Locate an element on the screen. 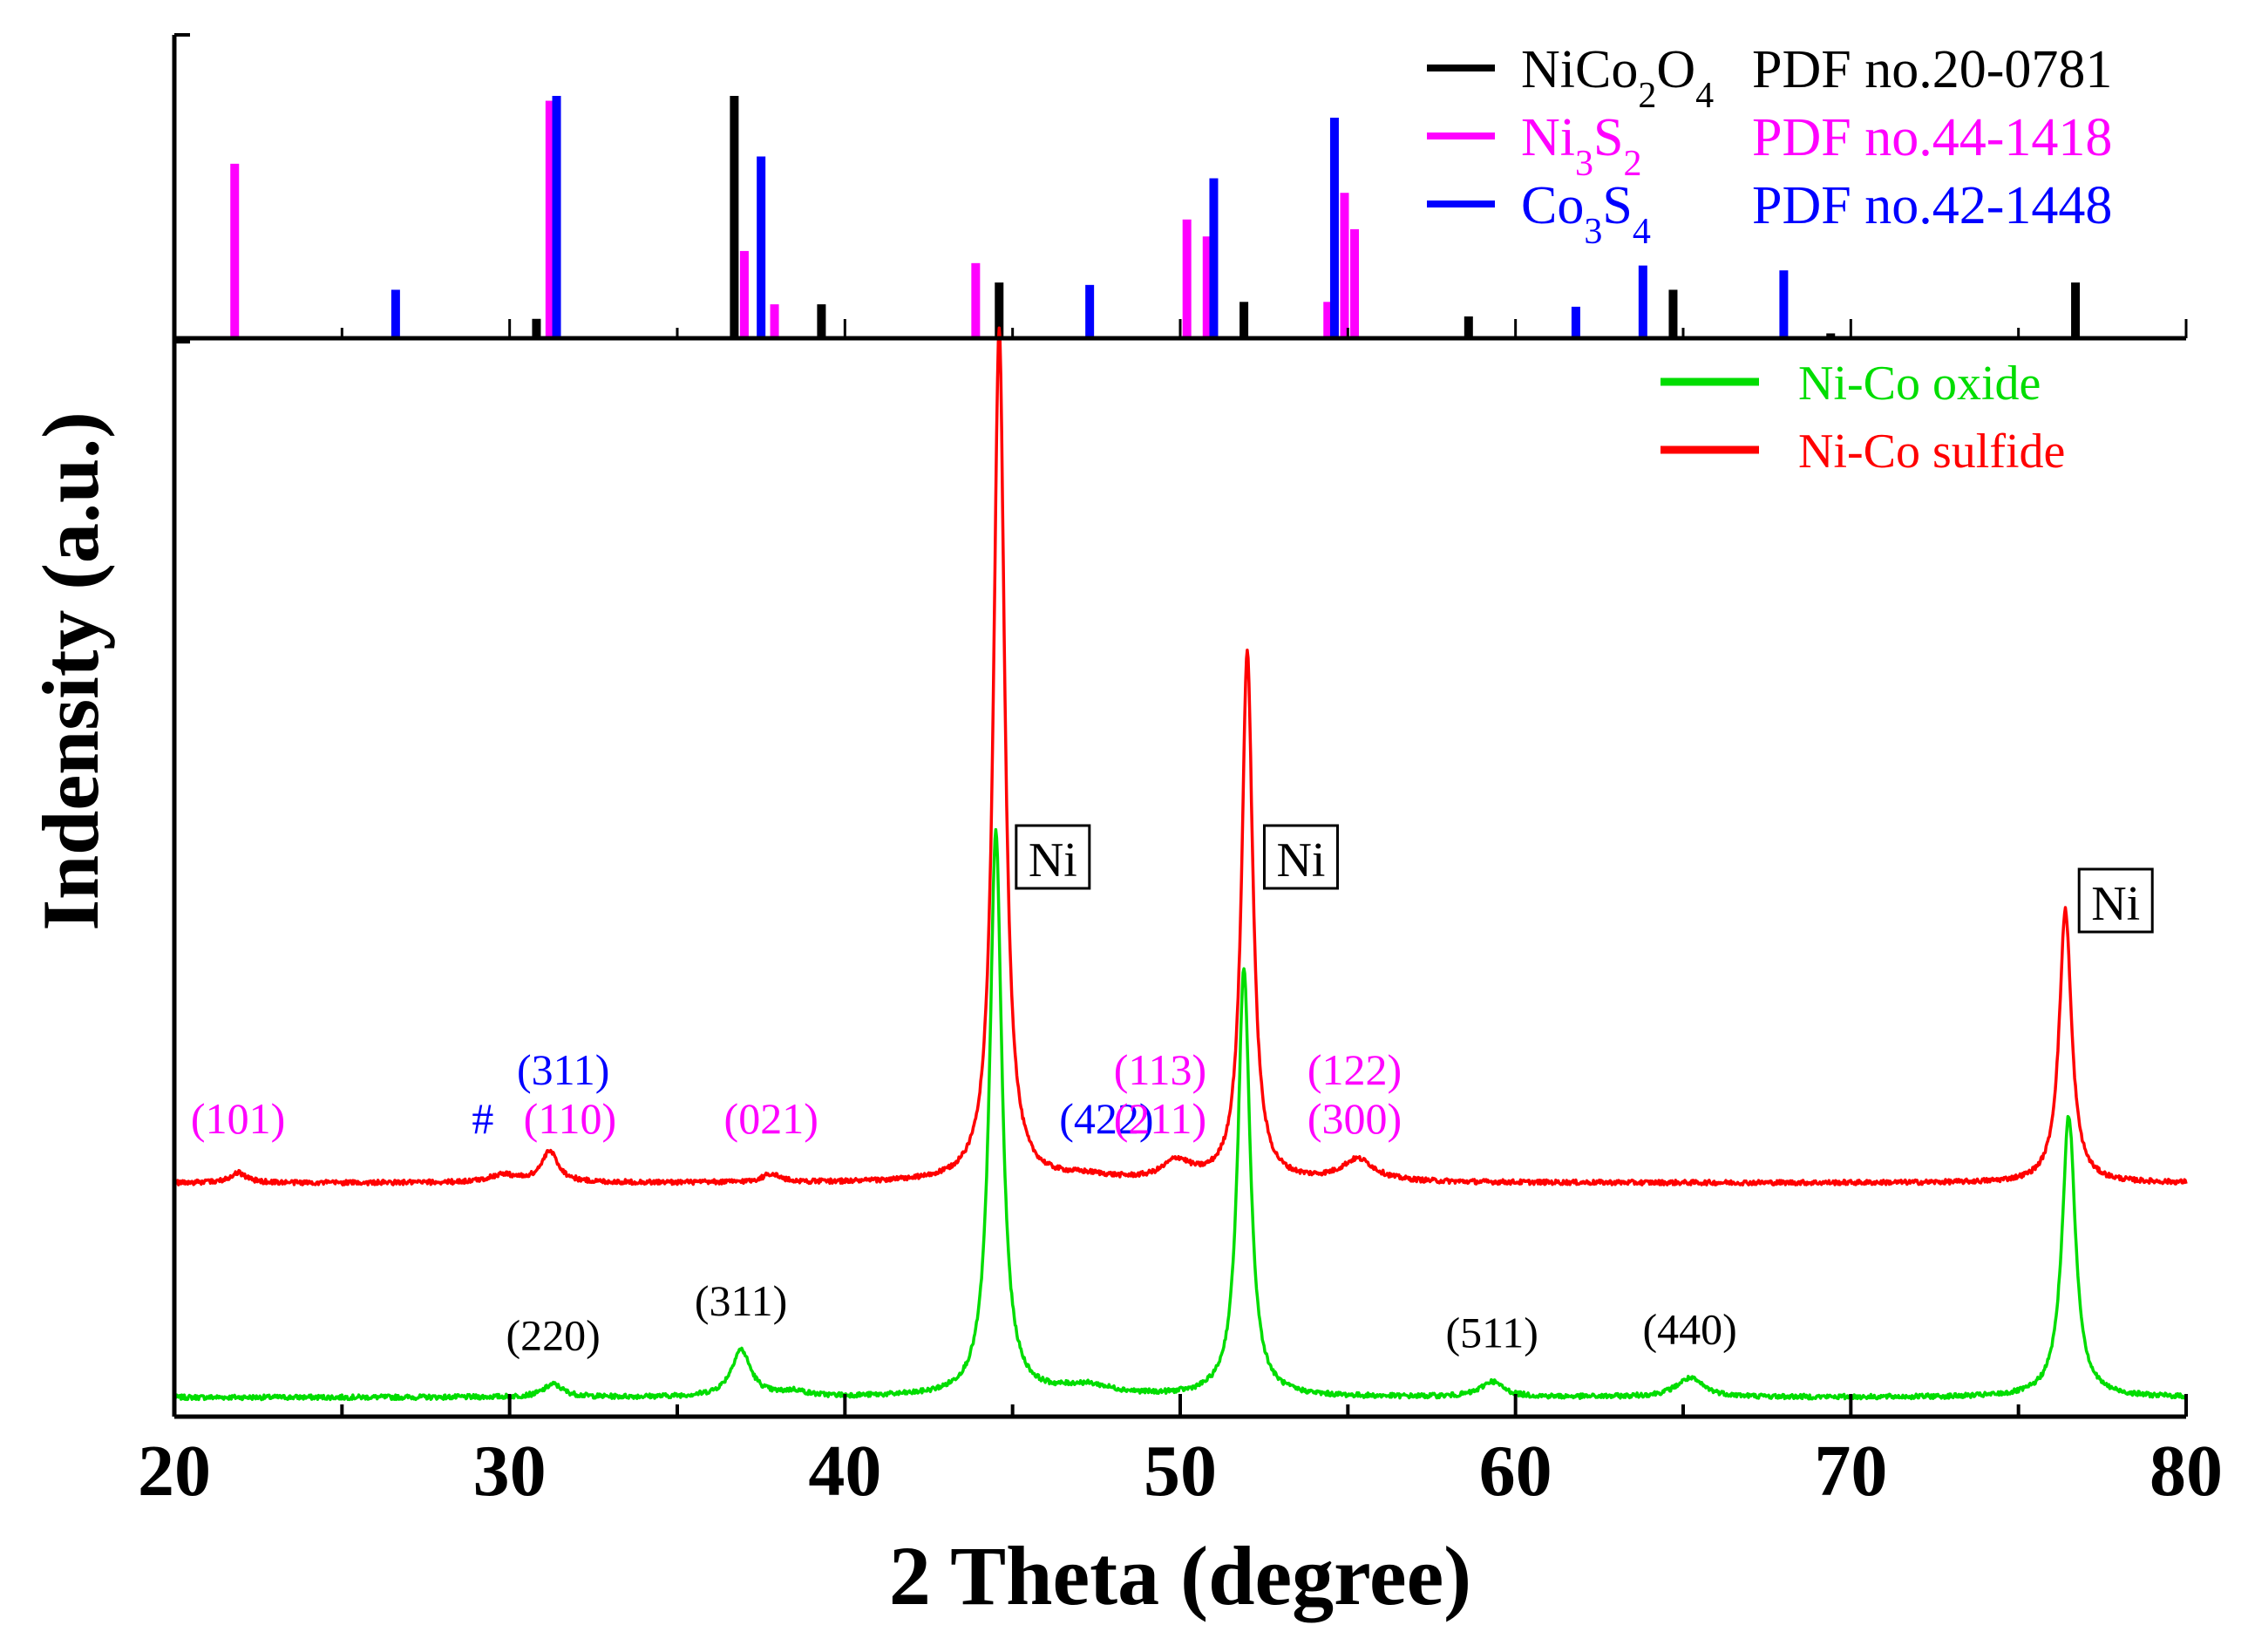 The width and height of the screenshot is (2248, 1652). legend-pdf-number: PDF no.44-1418 is located at coordinates (1932, 137).